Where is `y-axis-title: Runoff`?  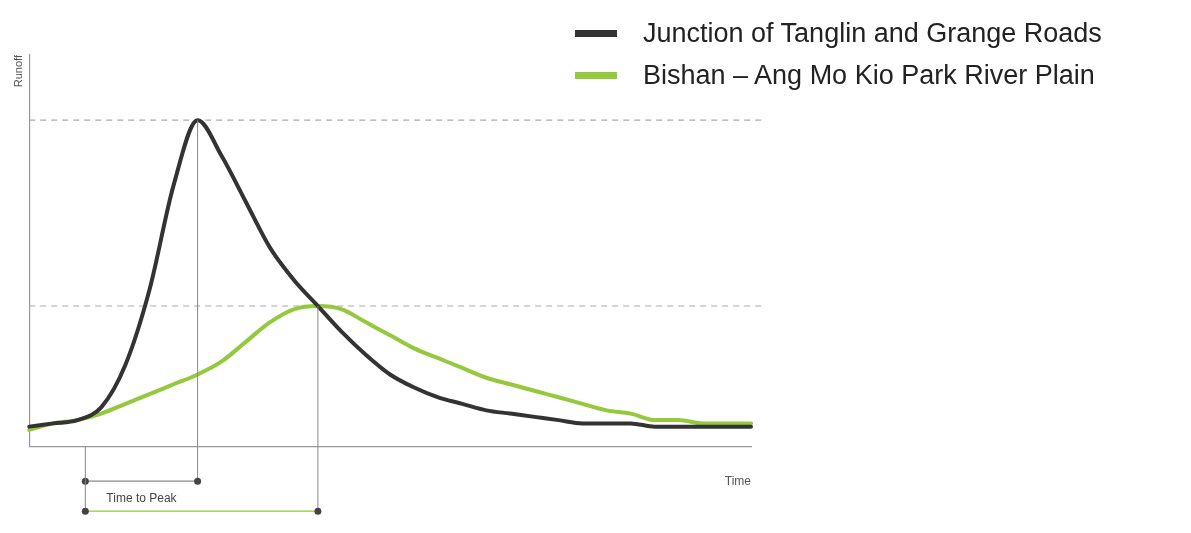 y-axis-title: Runoff is located at coordinates (17, 71).